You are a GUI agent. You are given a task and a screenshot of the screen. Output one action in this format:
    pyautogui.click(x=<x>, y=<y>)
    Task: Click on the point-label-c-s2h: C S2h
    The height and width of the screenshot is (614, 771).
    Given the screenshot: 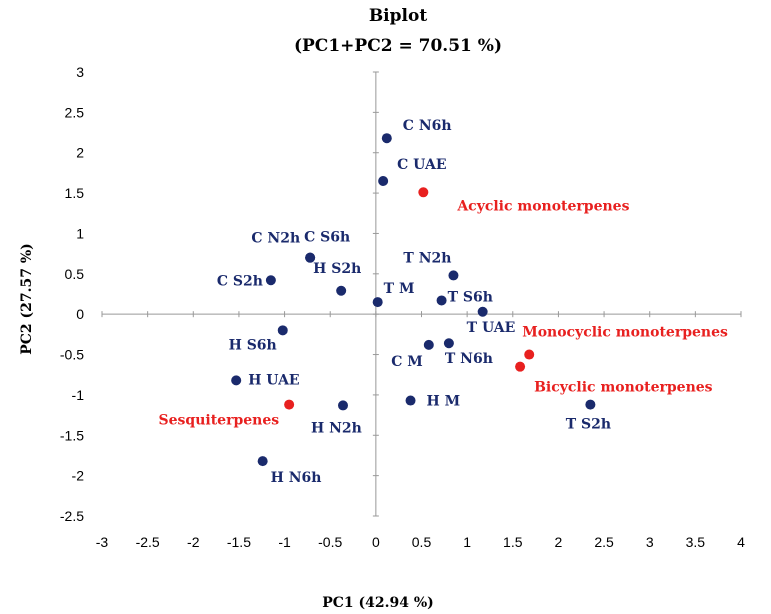 What is the action you would take?
    pyautogui.click(x=240, y=281)
    